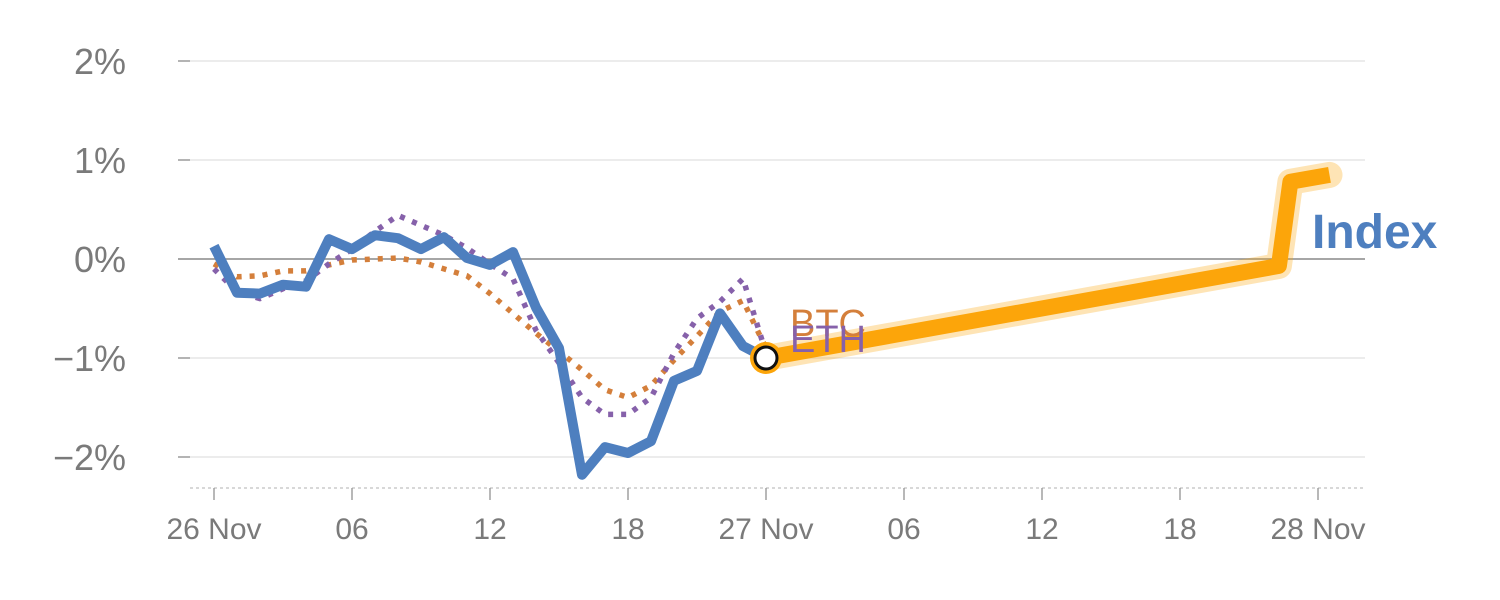 The width and height of the screenshot is (1500, 600). I want to click on forecast-line, so click(1047, 266).